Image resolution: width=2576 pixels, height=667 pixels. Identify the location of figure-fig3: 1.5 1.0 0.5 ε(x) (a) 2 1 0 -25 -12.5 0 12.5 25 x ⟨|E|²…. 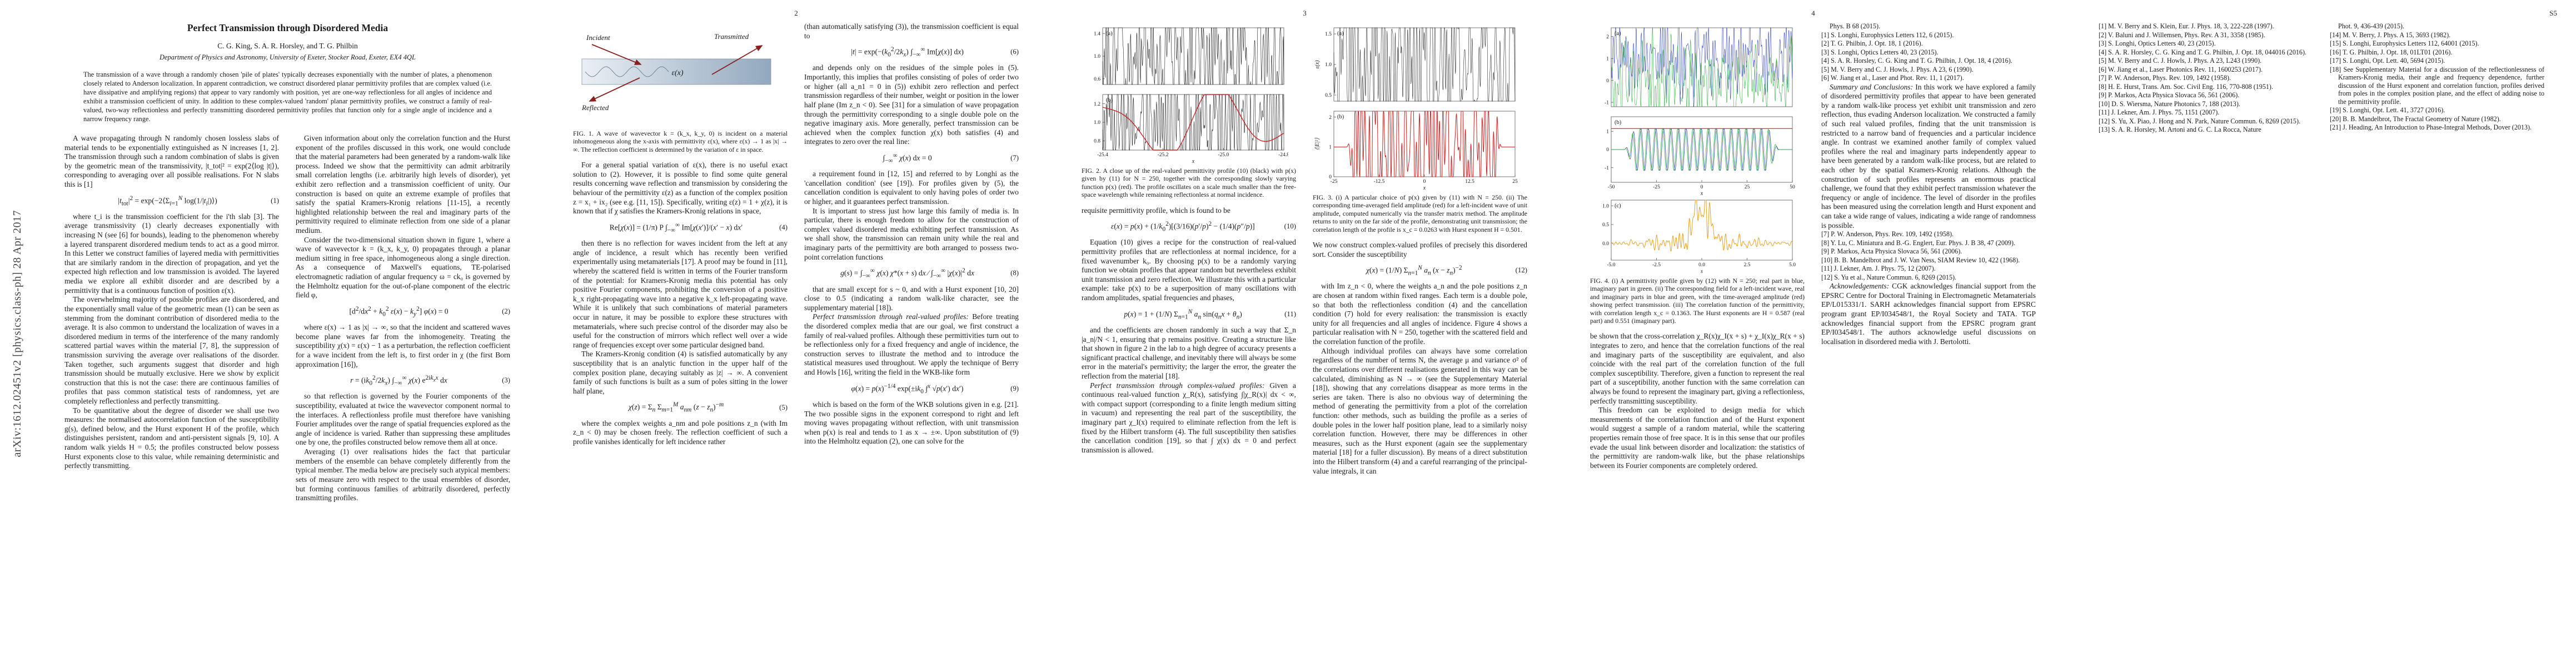
(1420, 106).